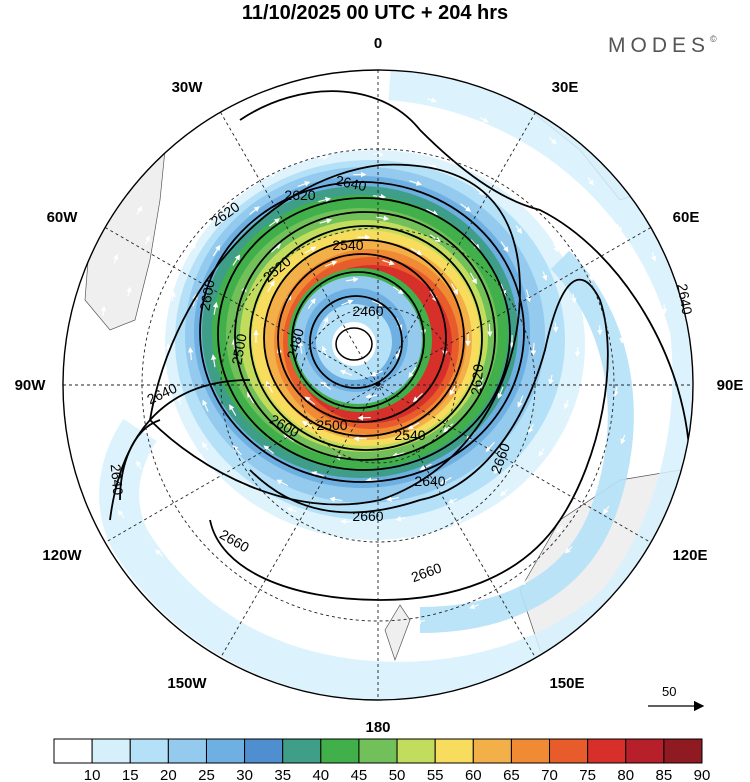 This screenshot has width=750, height=782. What do you see at coordinates (689, 555) in the screenshot?
I see `meridian-label-120e: 120E` at bounding box center [689, 555].